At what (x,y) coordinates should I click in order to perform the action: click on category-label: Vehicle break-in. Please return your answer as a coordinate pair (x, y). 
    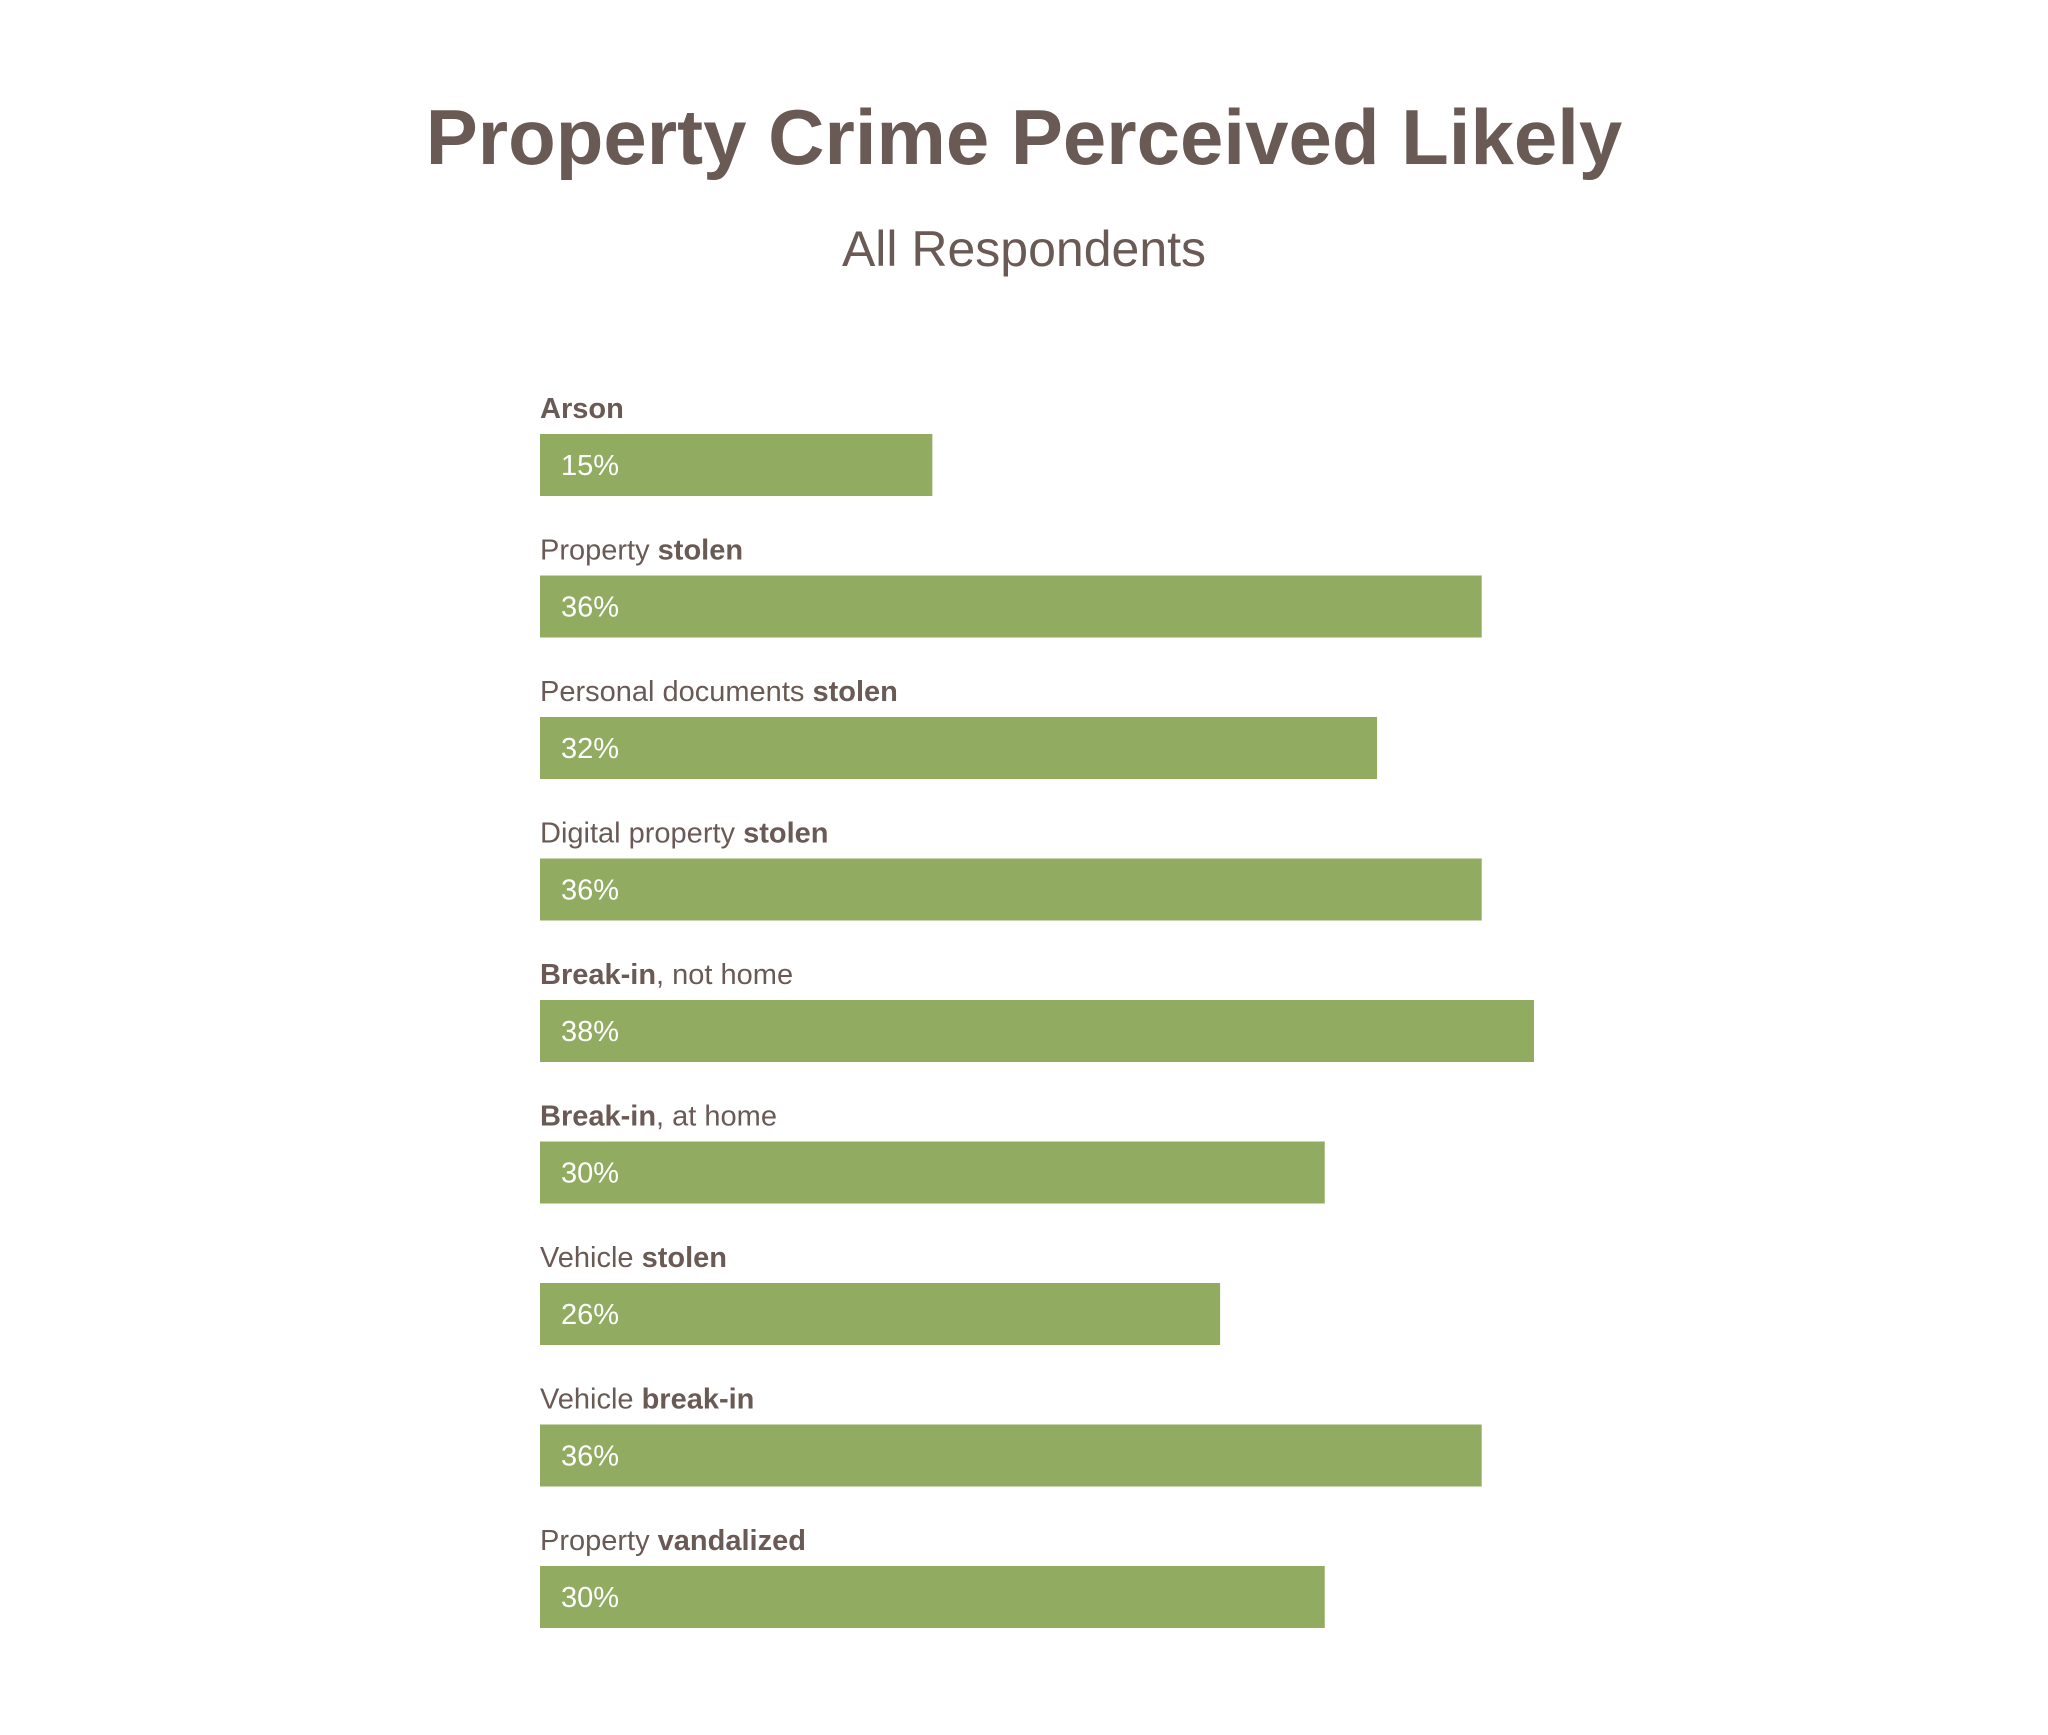
    Looking at the image, I should click on (647, 1400).